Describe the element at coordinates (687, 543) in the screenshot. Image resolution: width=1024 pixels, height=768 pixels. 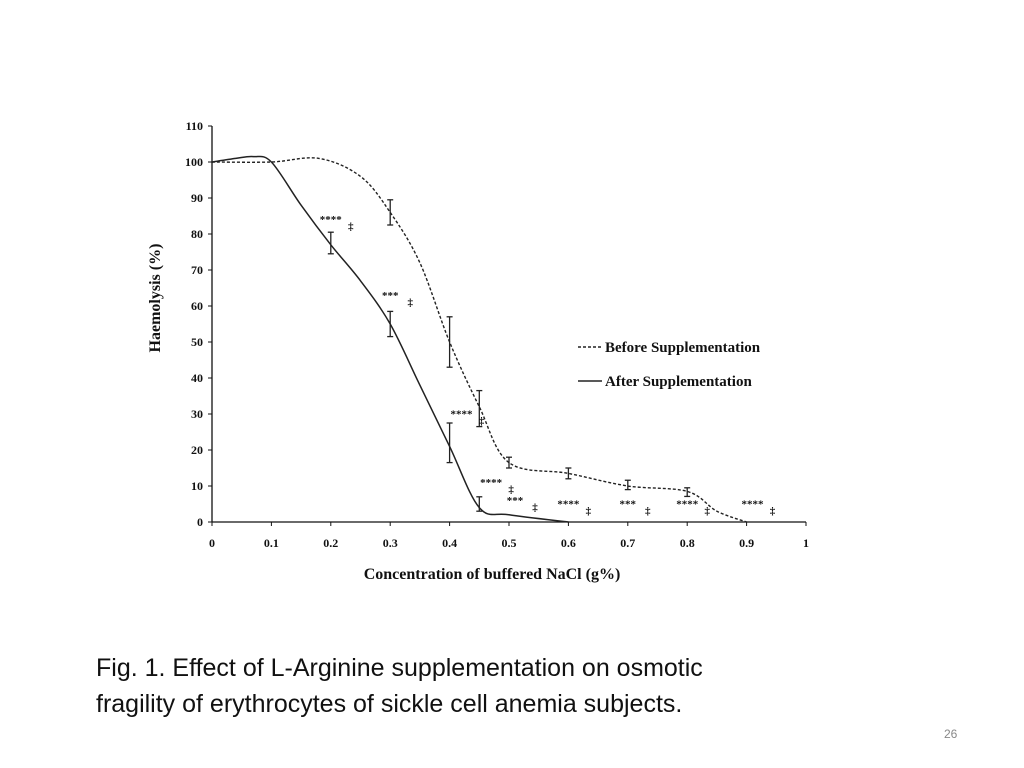
I see `x-tick-label: 0.8` at that location.